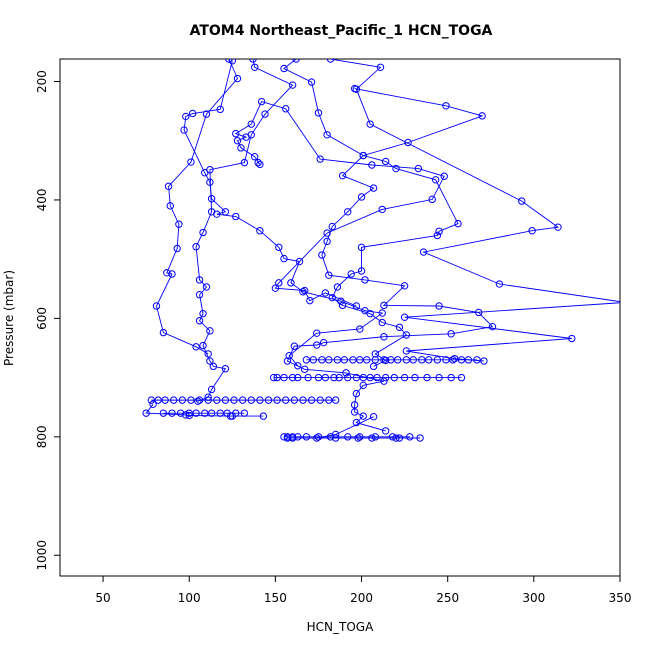 The height and width of the screenshot is (650, 650). I want to click on y-tick-label: 1000, so click(42, 555).